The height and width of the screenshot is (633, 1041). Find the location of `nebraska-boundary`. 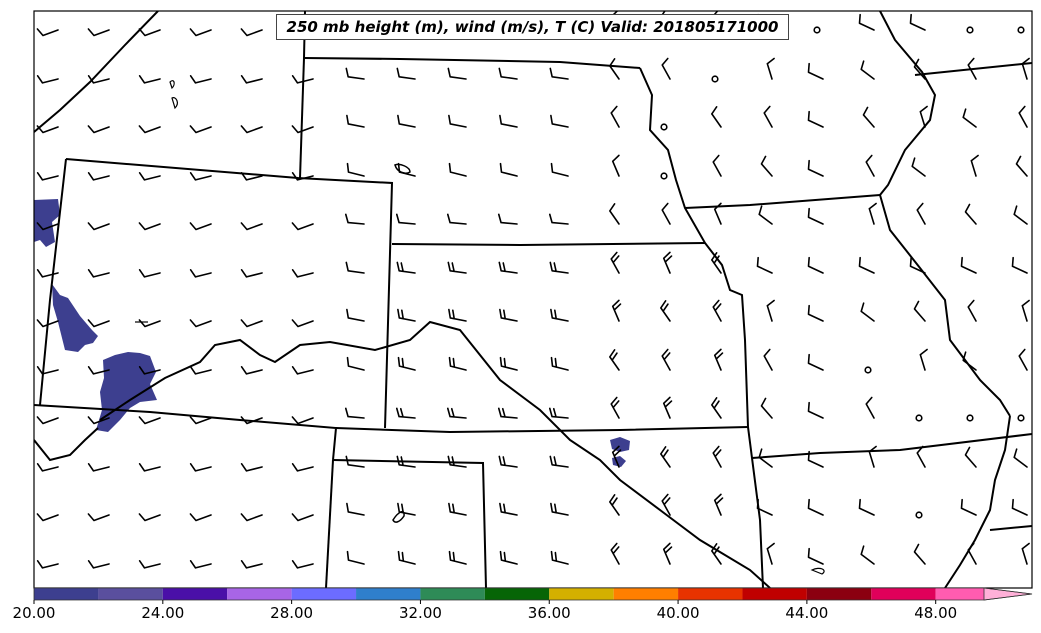

nebraska-boundary is located at coordinates (472, 63).